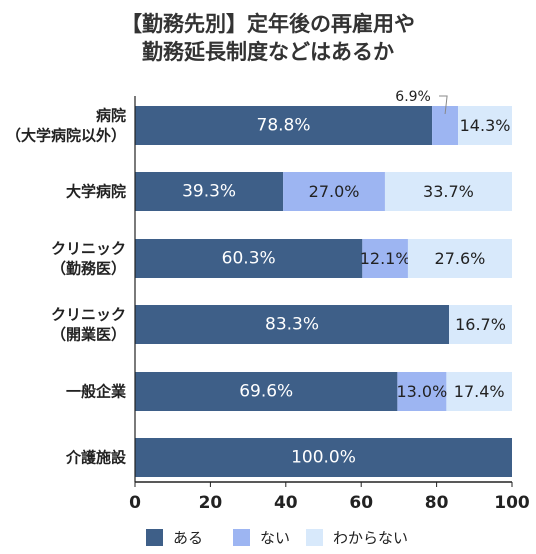 The height and width of the screenshot is (554, 536). I want to click on data-label-wakaranai-3: 16.7%, so click(480, 324).